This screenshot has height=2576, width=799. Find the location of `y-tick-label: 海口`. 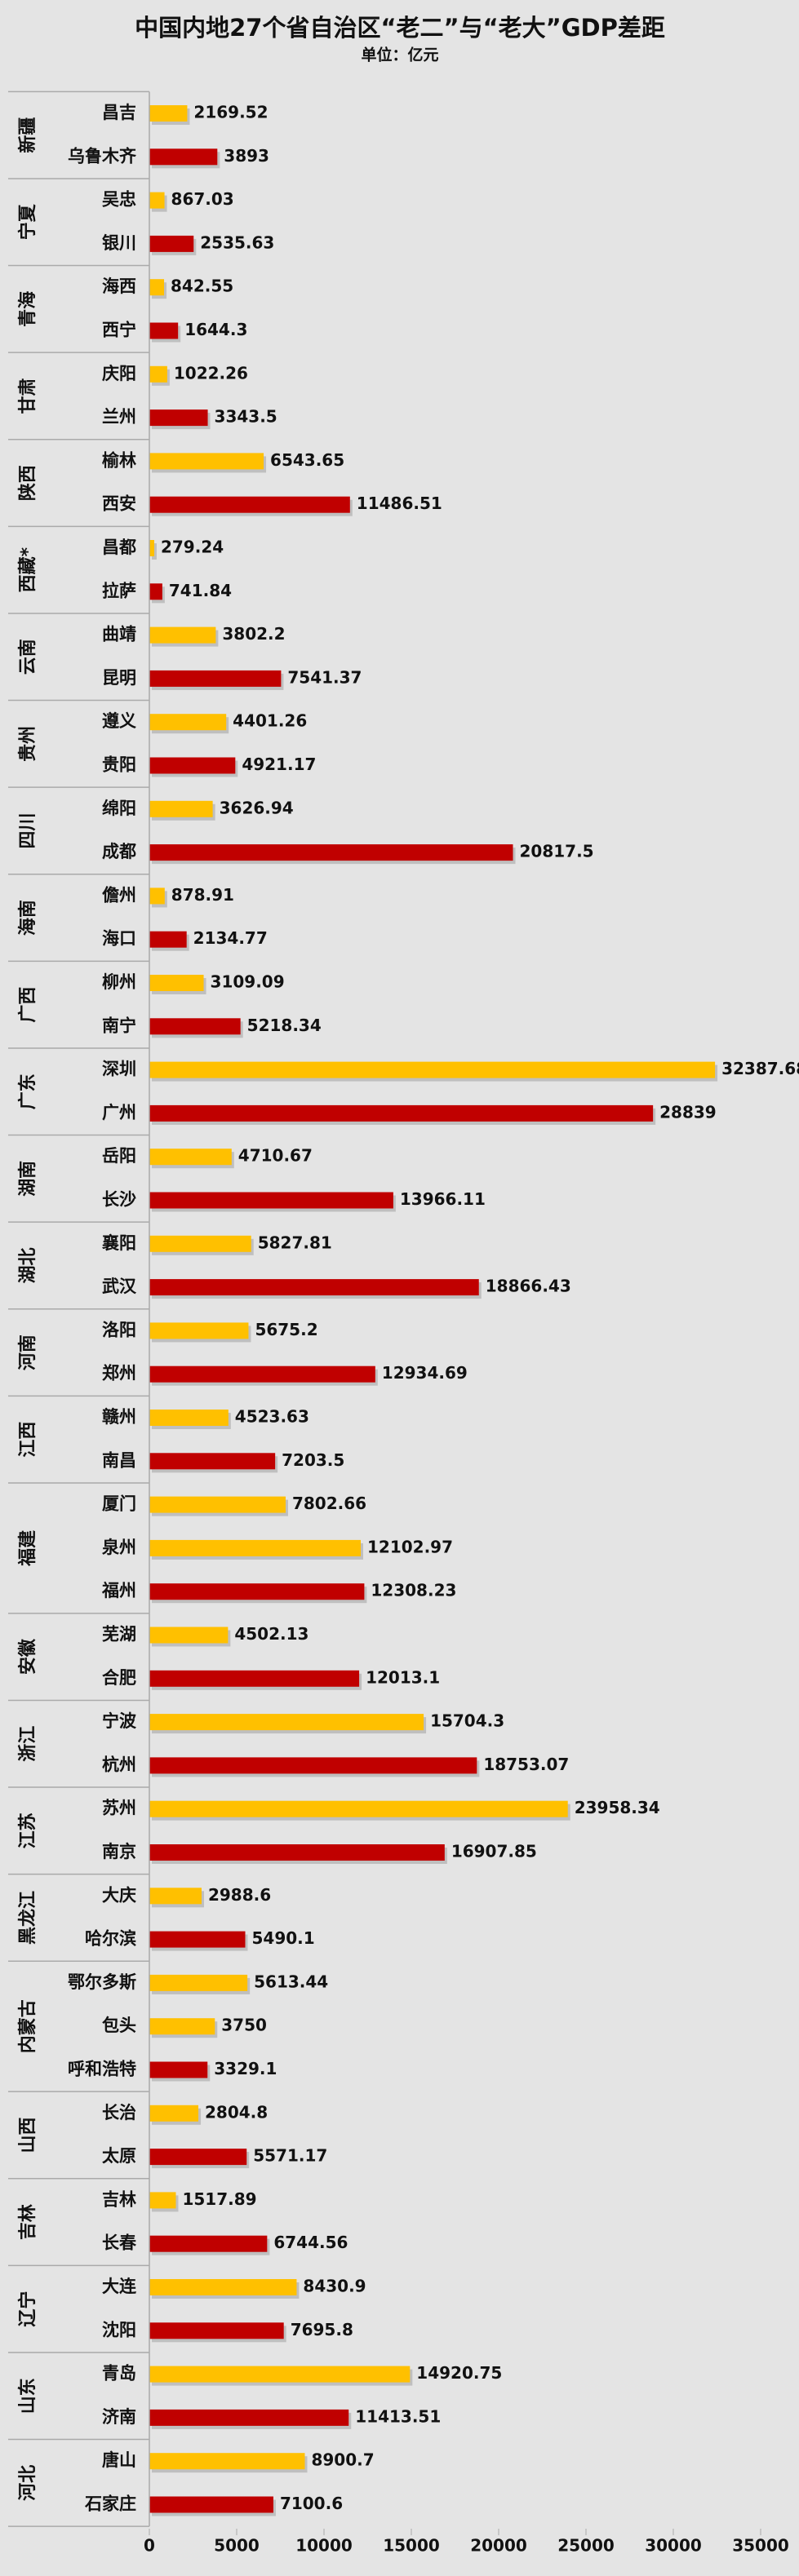

y-tick-label: 海口 is located at coordinates (119, 939).